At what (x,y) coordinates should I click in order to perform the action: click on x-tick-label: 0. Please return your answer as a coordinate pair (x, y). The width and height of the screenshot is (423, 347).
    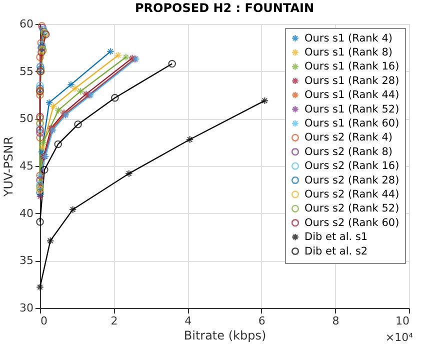
    Looking at the image, I should click on (44, 321).